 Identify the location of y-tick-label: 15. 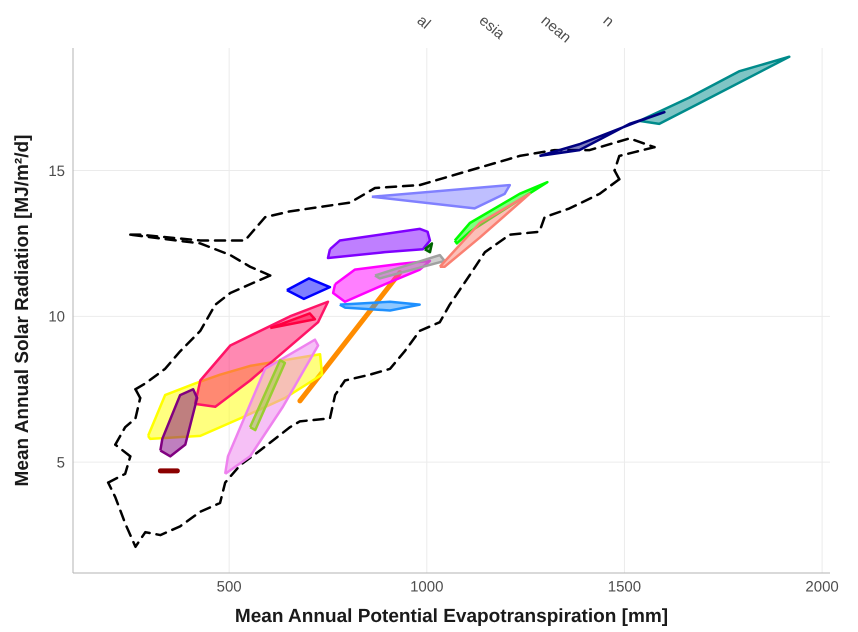
(56, 171).